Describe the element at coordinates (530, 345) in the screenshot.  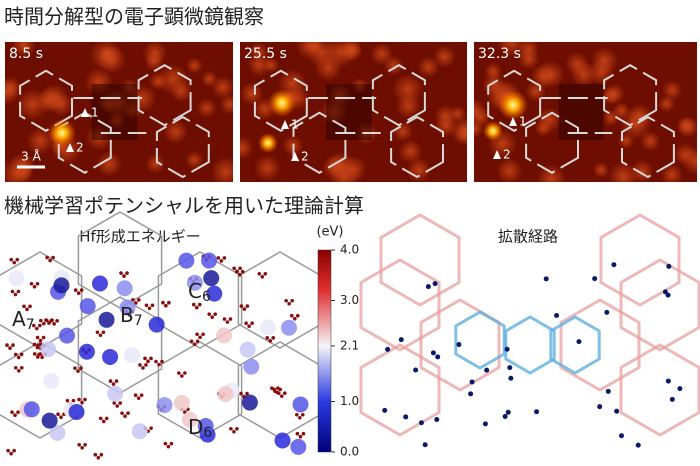
I see `path-blue` at that location.